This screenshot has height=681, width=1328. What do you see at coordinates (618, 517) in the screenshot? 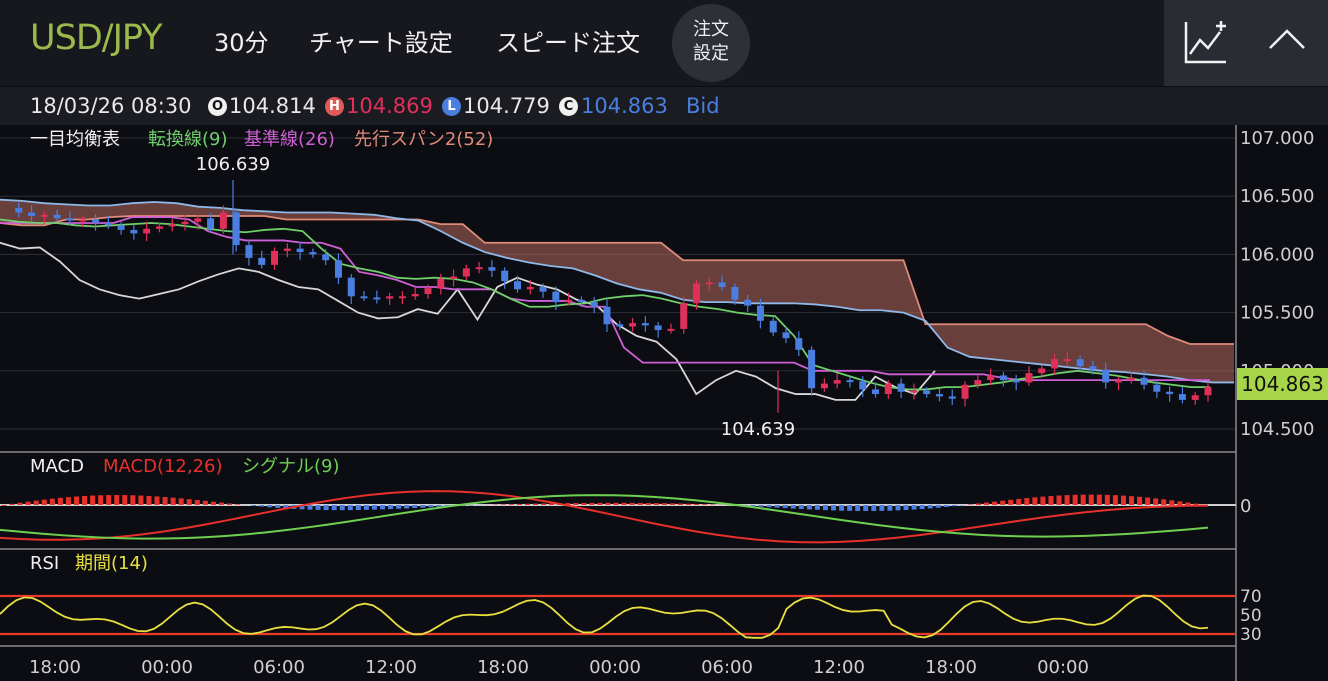
I see `macd-panel` at bounding box center [618, 517].